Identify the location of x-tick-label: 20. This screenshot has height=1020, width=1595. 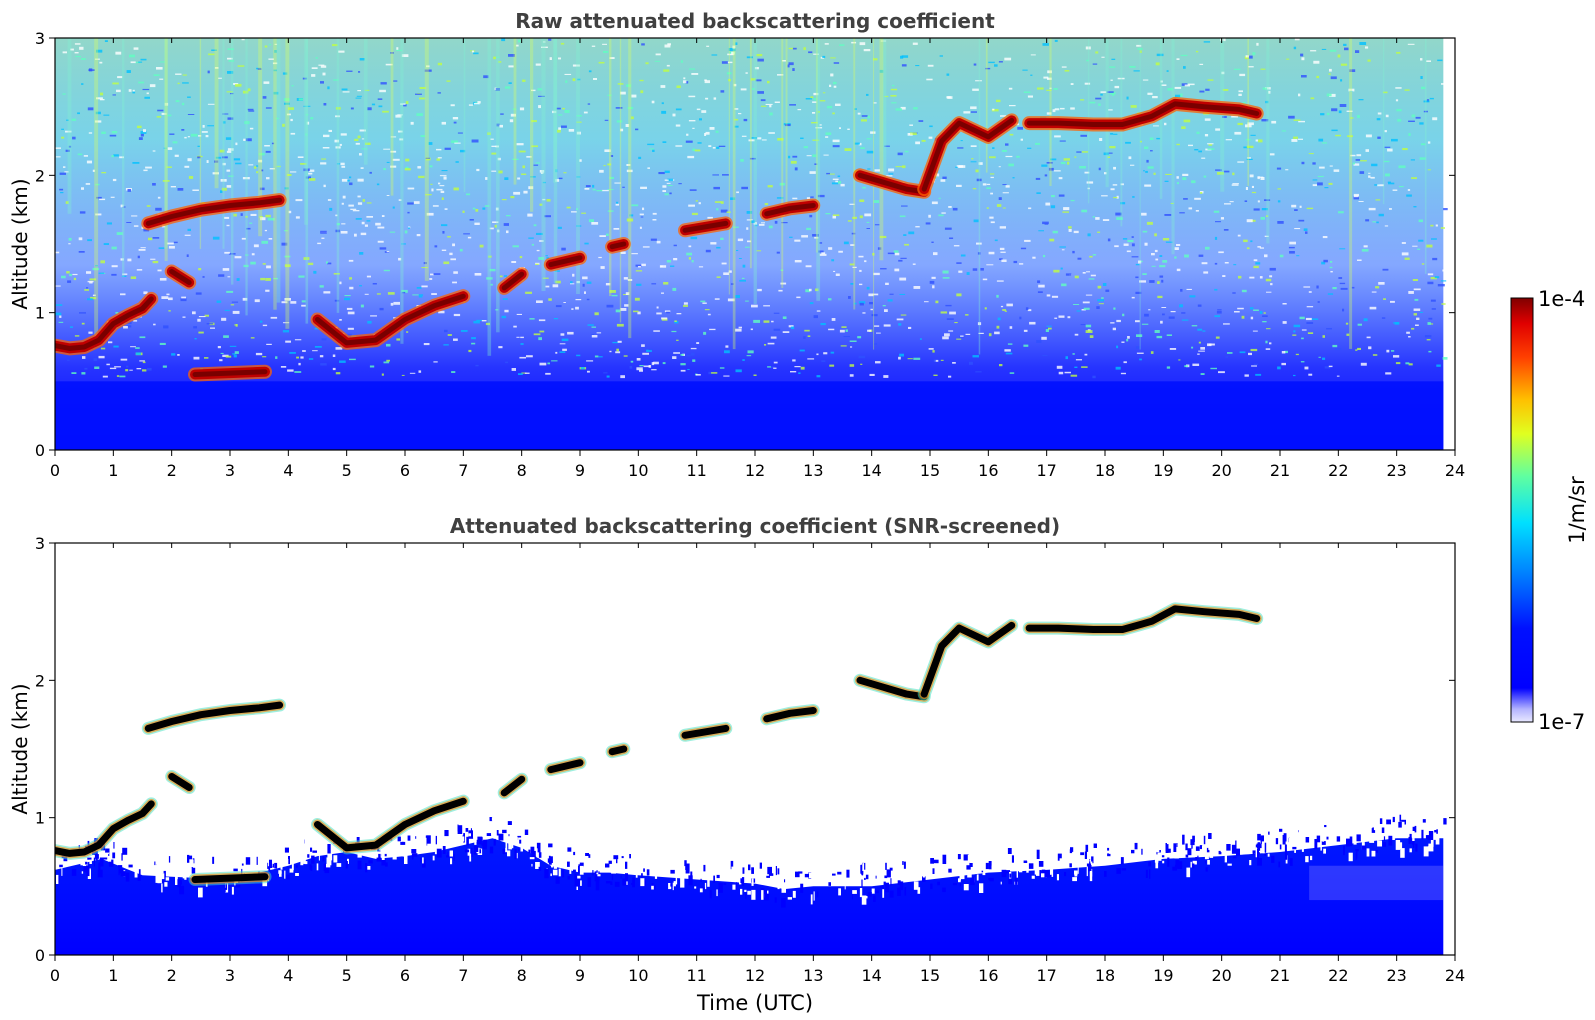
(1221, 975).